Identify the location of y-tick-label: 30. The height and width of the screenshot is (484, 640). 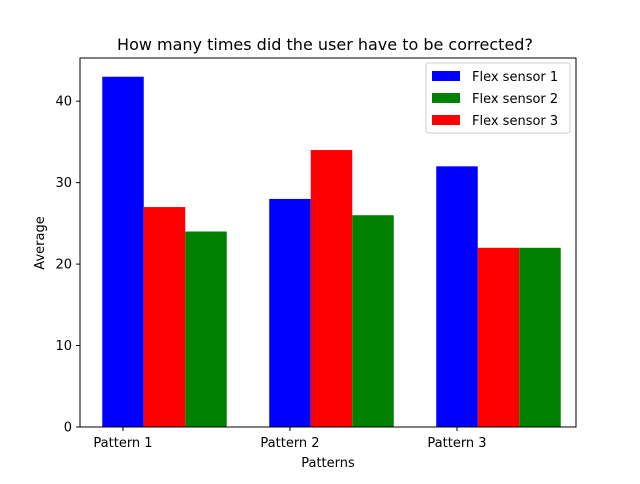
(63, 183).